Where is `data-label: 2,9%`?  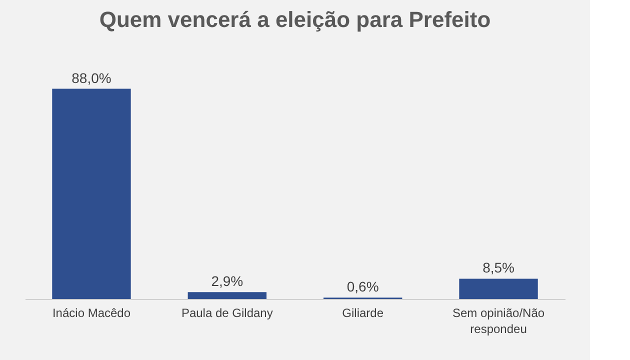 data-label: 2,9% is located at coordinates (227, 281).